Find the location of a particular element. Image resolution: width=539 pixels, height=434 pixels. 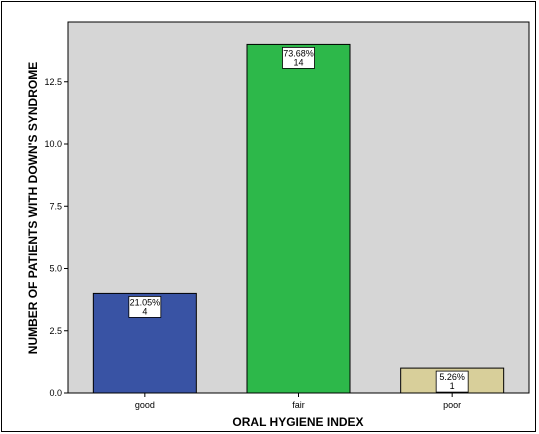

y-tick-label: 12.5 is located at coordinates (53, 82).